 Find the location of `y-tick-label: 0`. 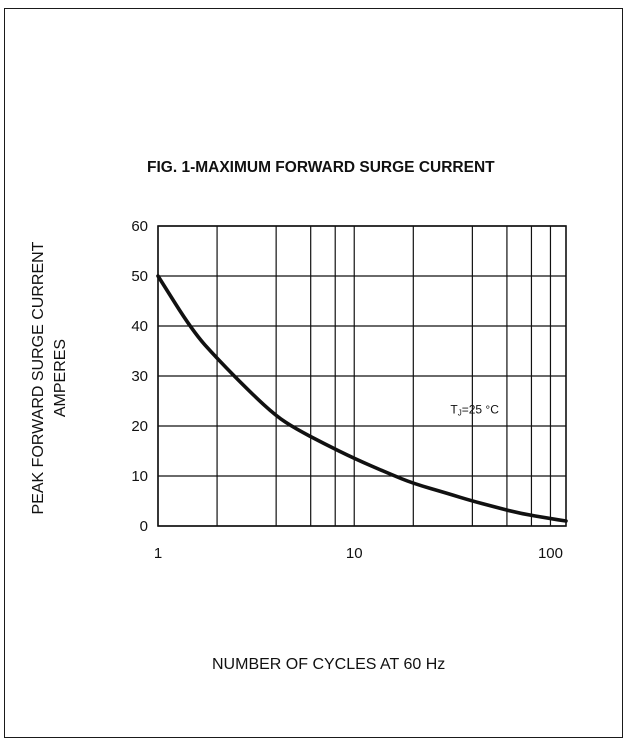

y-tick-label: 0 is located at coordinates (144, 526).